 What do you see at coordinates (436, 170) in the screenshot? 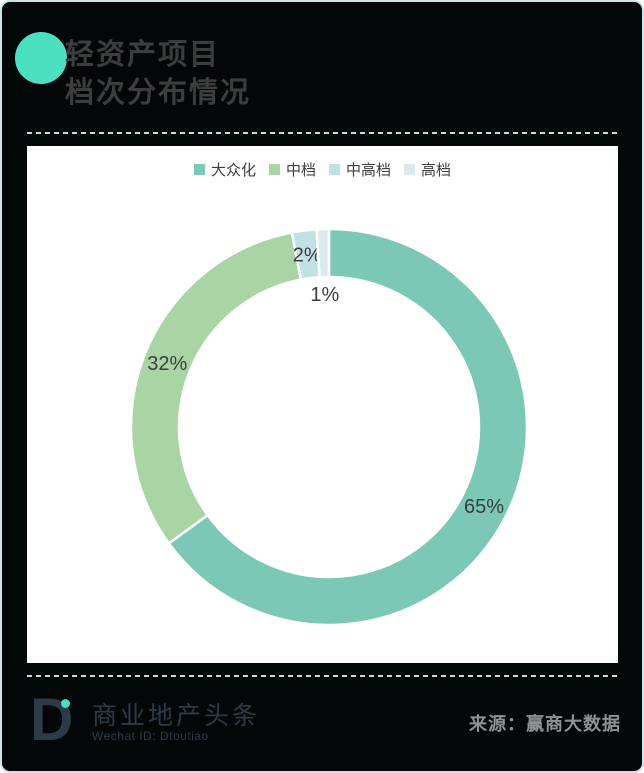
I see `legend-label: 高档` at bounding box center [436, 170].